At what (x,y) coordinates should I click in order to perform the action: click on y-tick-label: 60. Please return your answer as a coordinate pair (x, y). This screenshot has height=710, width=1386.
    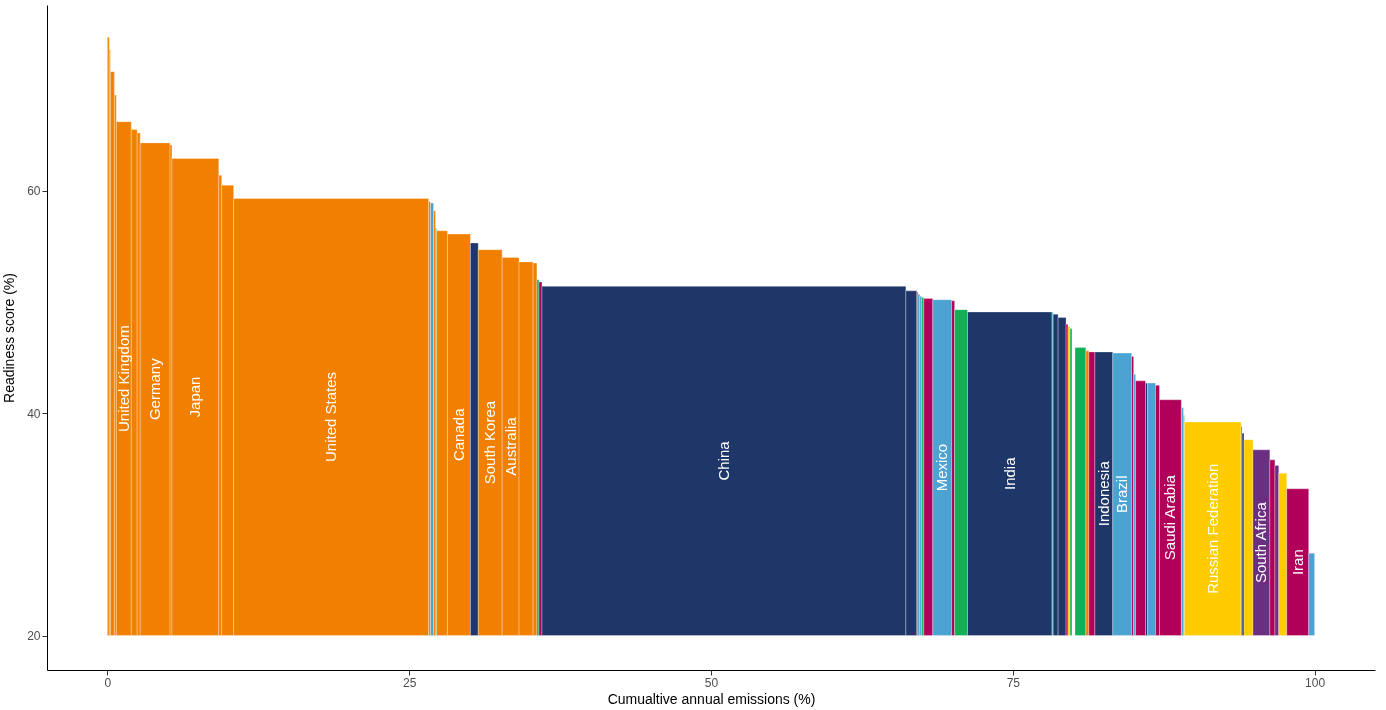
    Looking at the image, I should click on (34, 191).